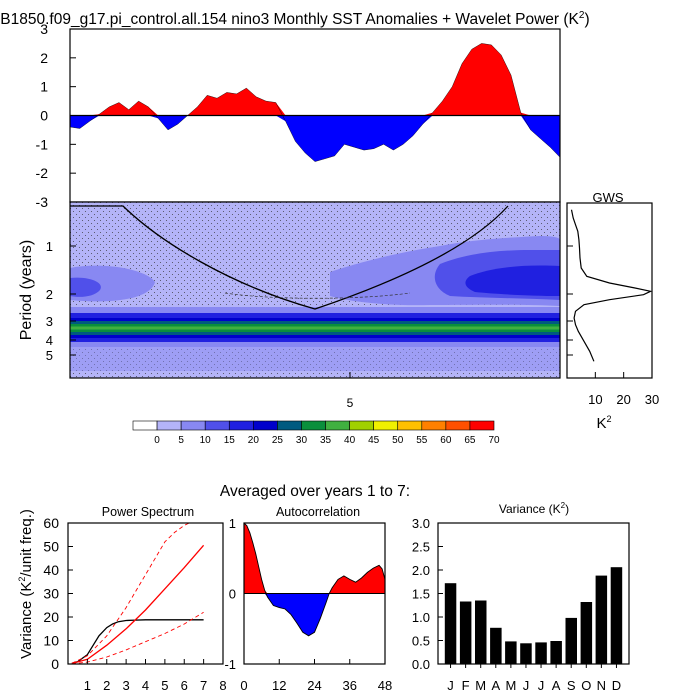 This screenshot has width=700, height=700. What do you see at coordinates (607, 197) in the screenshot?
I see `gws-title: GWS` at bounding box center [607, 197].